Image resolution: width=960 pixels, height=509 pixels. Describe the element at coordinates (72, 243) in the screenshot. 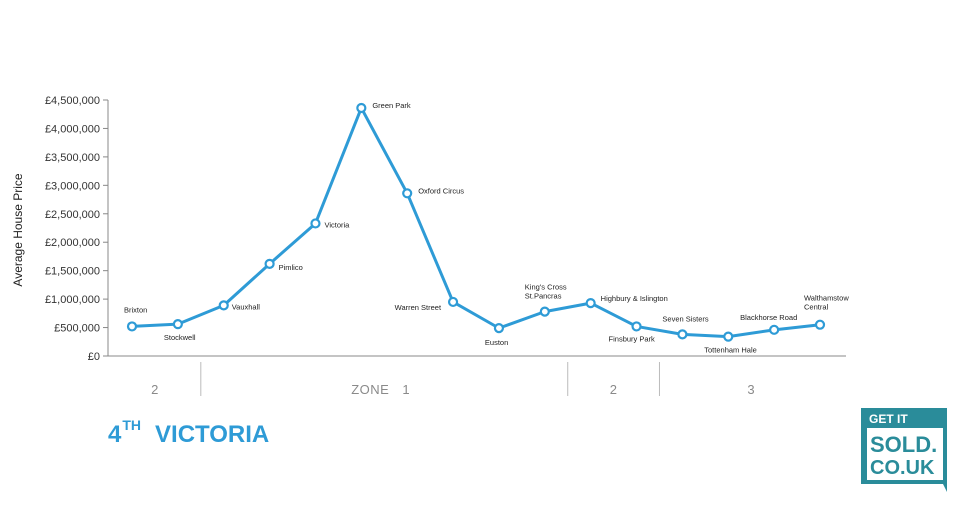

I see `y-tick-label: £2,000,000` at that location.